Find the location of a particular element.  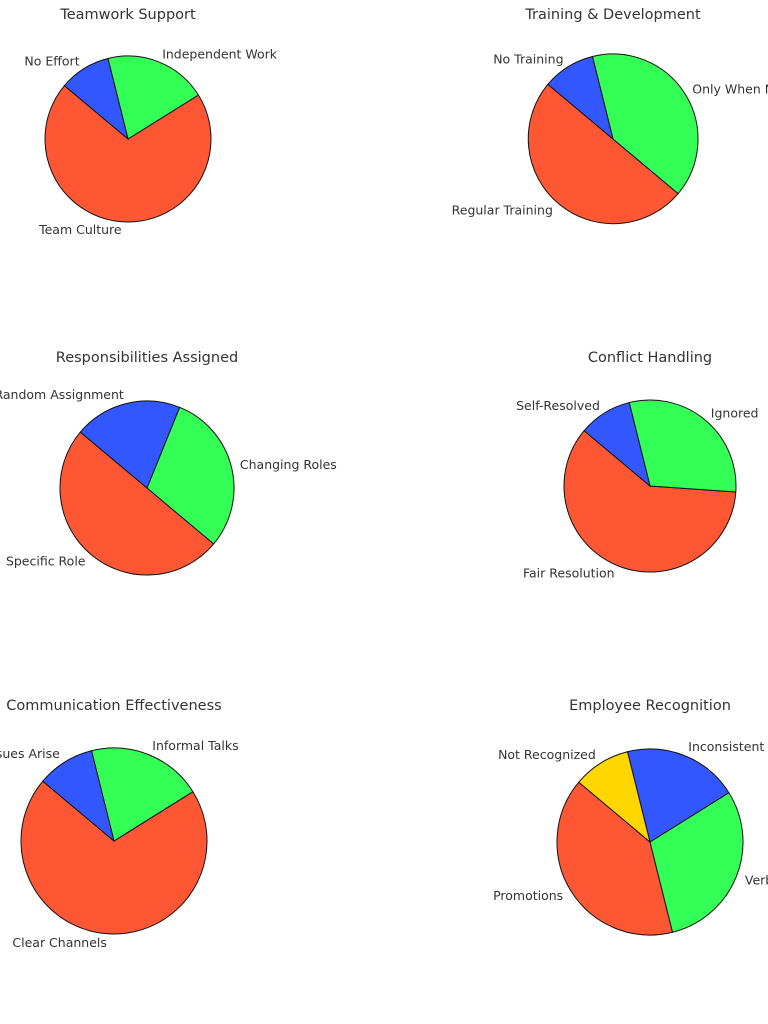

chart-title: Employee Recognition is located at coordinates (650, 706).